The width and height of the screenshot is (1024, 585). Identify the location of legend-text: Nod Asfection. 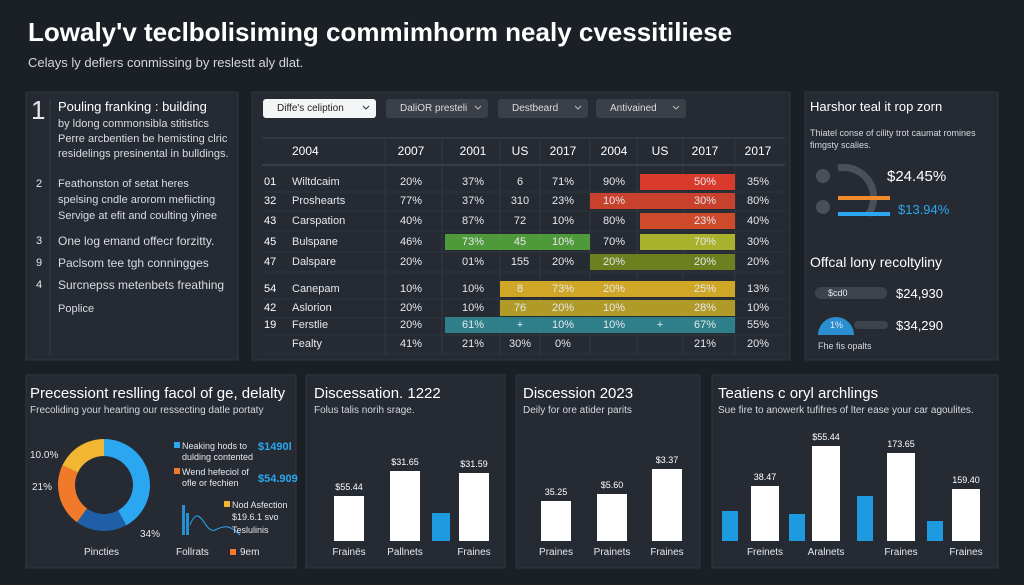
(260, 505).